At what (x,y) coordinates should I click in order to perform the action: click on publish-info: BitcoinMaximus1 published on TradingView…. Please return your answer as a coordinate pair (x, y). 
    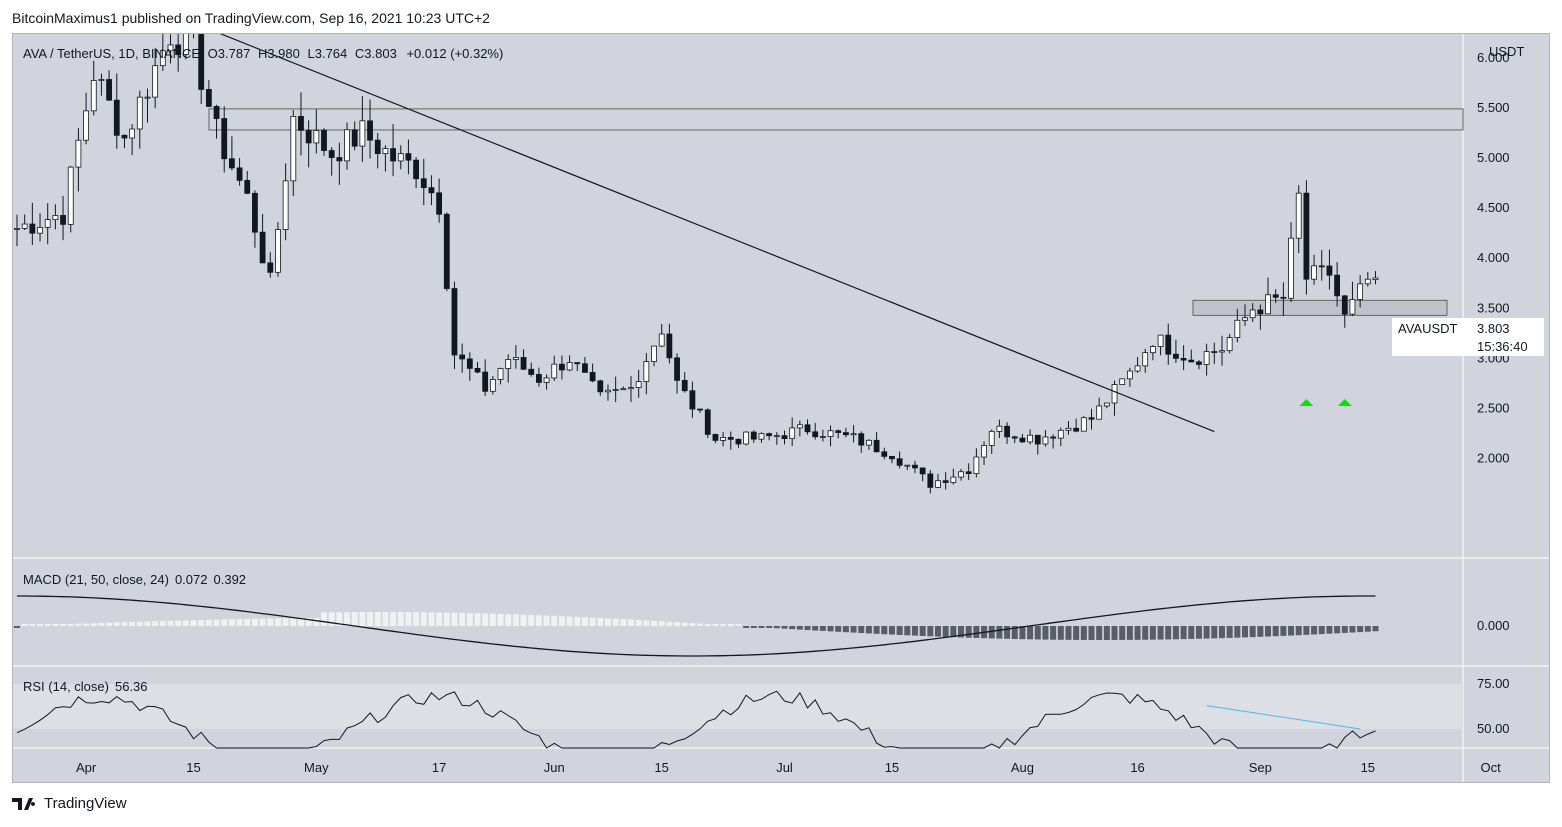
    Looking at the image, I should click on (251, 18).